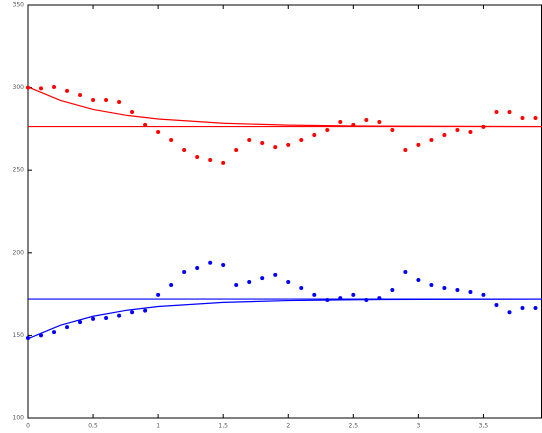  What do you see at coordinates (418, 426) in the screenshot?
I see `x-tick-label: 3` at bounding box center [418, 426].